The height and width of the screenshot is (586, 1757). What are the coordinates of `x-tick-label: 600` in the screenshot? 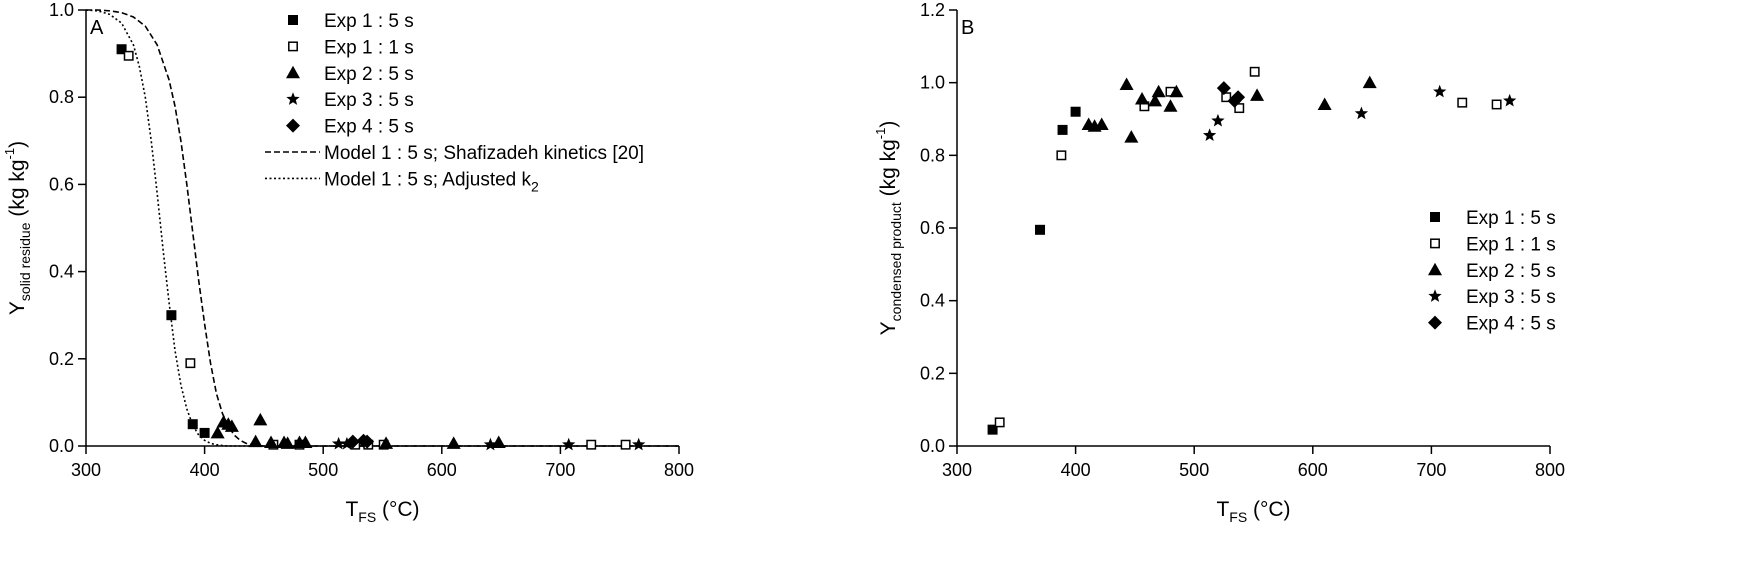 It's located at (442, 470).